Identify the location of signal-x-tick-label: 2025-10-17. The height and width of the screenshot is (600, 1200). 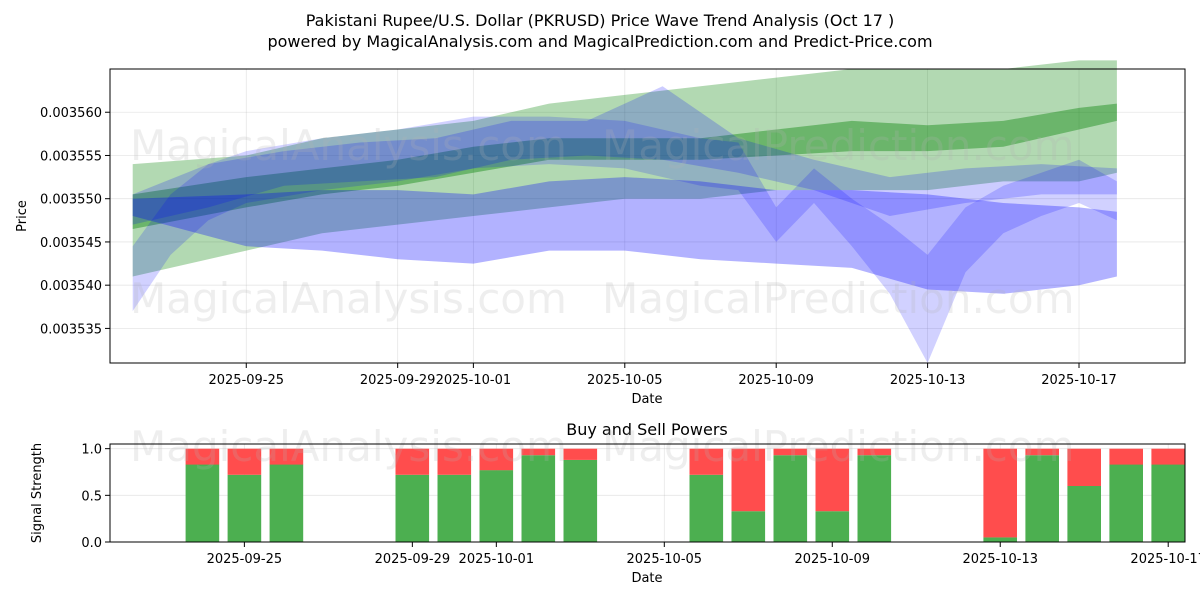
(1165, 559).